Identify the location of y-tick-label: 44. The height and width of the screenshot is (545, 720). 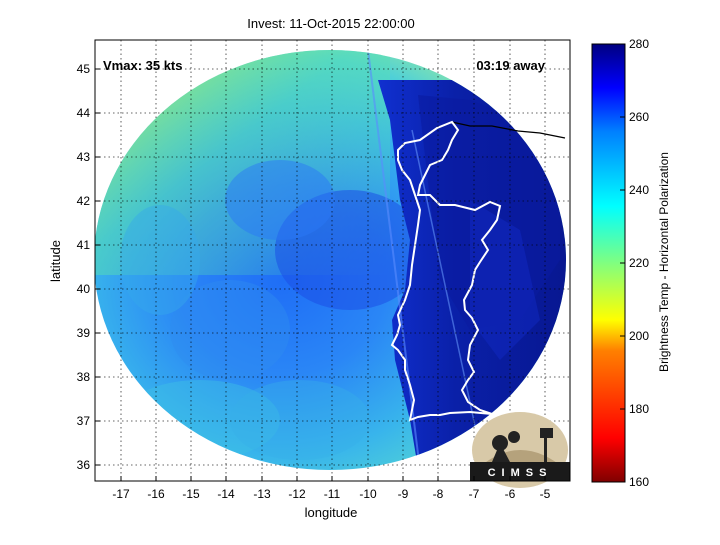
(84, 113).